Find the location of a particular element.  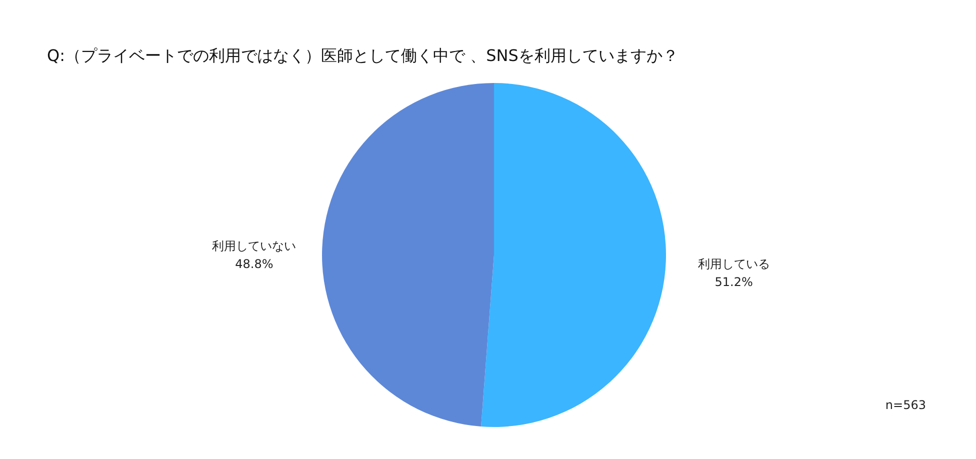

slice-label: 利用していない is located at coordinates (254, 245).